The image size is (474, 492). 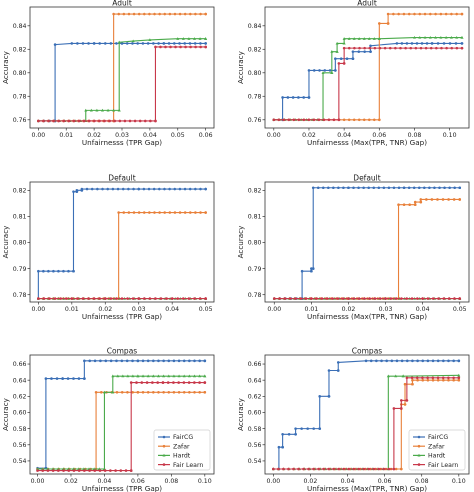 I want to click on x-tick-label: 0.05, so click(x=178, y=135).